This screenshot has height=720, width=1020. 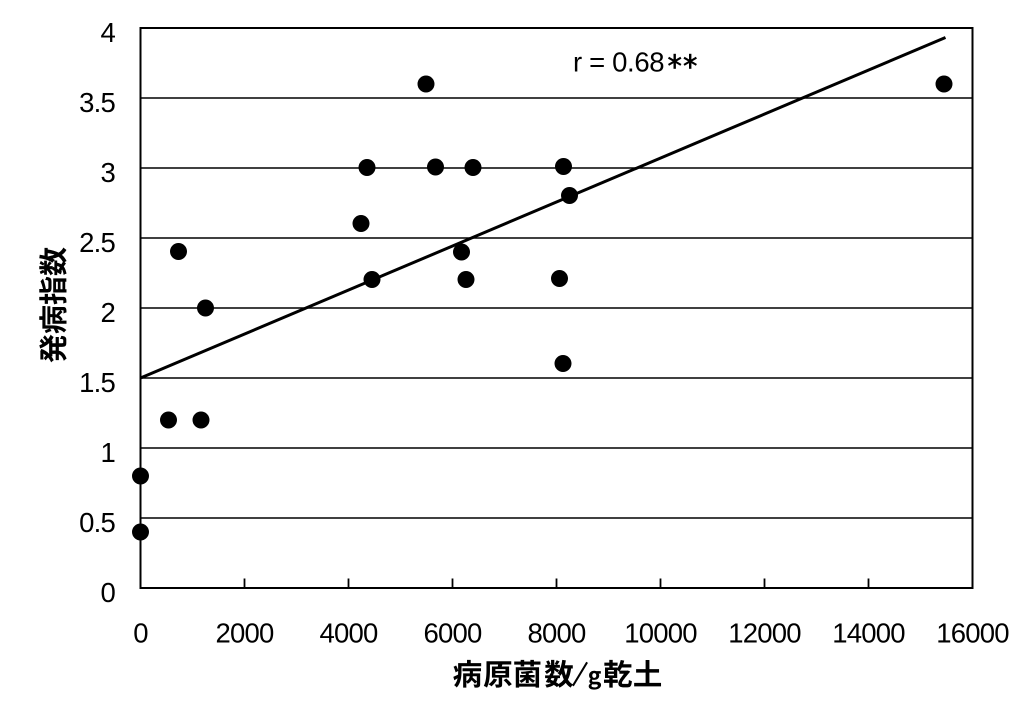 I want to click on svg-text: 2000, so click(x=245, y=633).